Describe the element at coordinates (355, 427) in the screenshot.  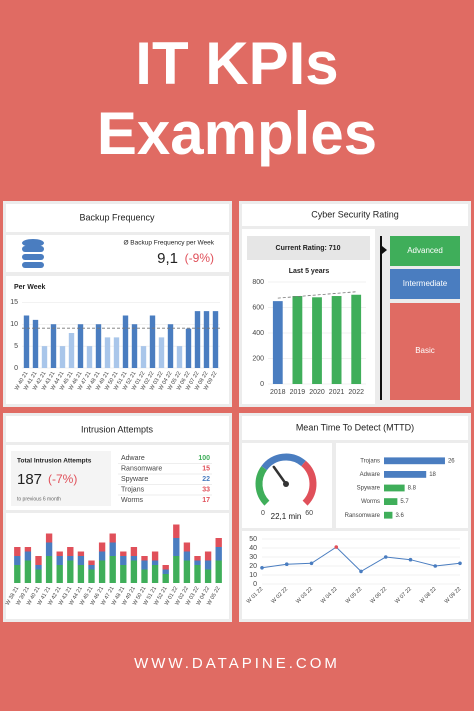
I see `panel-title: Mean Time To Detect (MTTD)` at that location.